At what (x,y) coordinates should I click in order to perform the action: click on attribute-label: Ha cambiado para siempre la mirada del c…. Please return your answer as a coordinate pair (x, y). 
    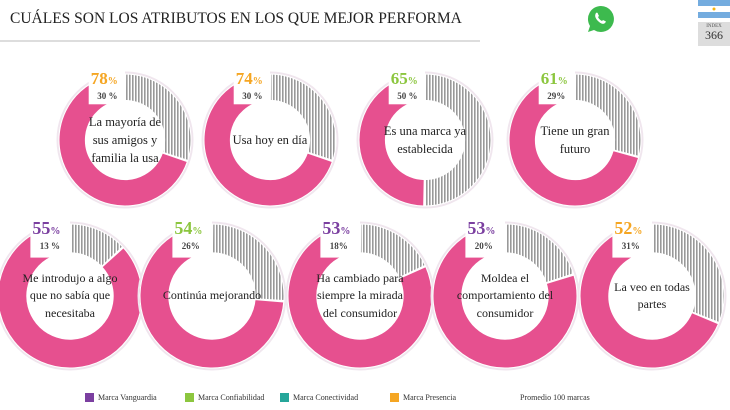
    Looking at the image, I should click on (360, 295).